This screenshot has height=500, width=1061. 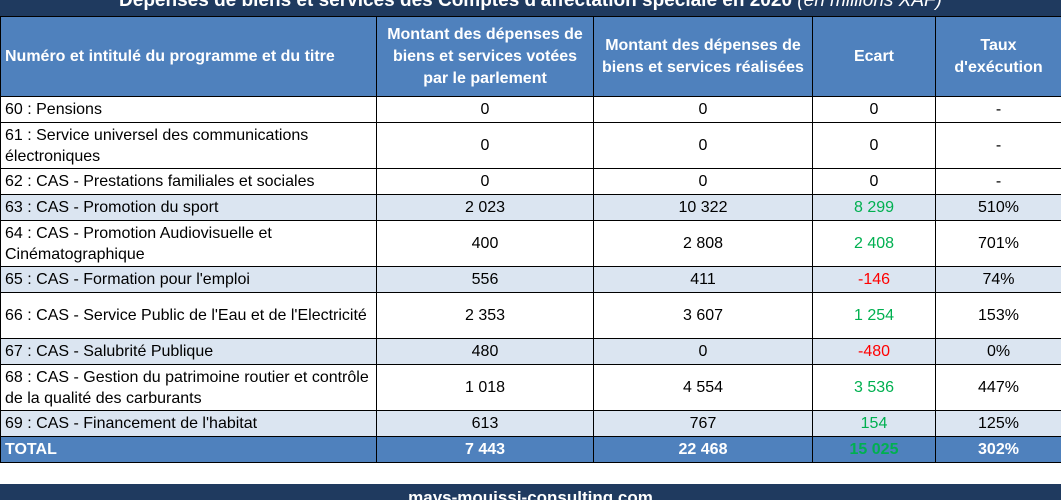 What do you see at coordinates (485, 243) in the screenshot?
I see `voted-amount: 400` at bounding box center [485, 243].